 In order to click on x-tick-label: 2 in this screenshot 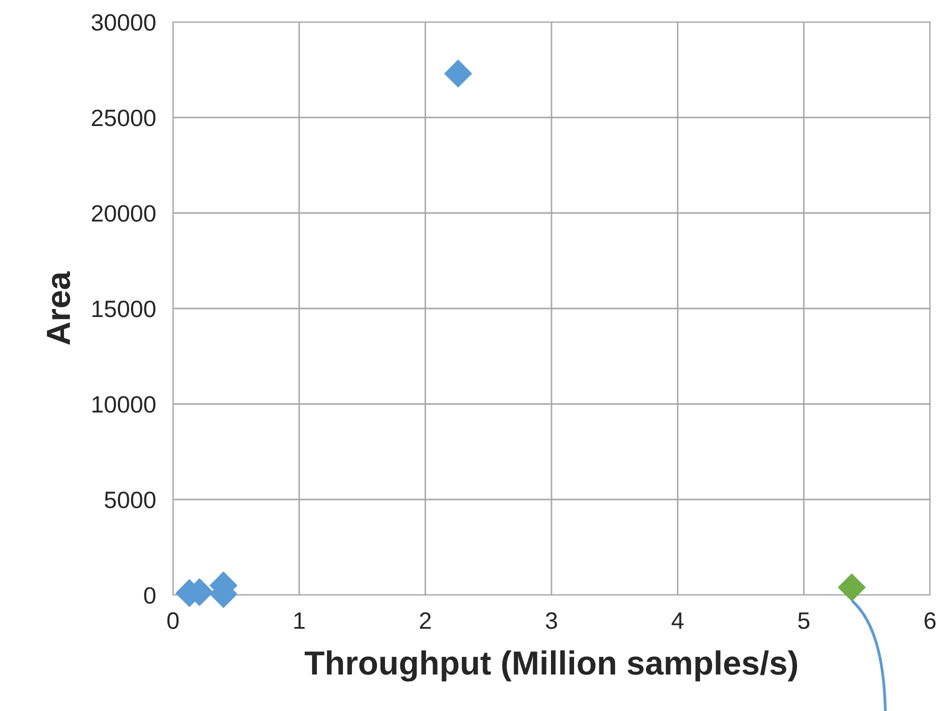, I will do `click(425, 620)`.